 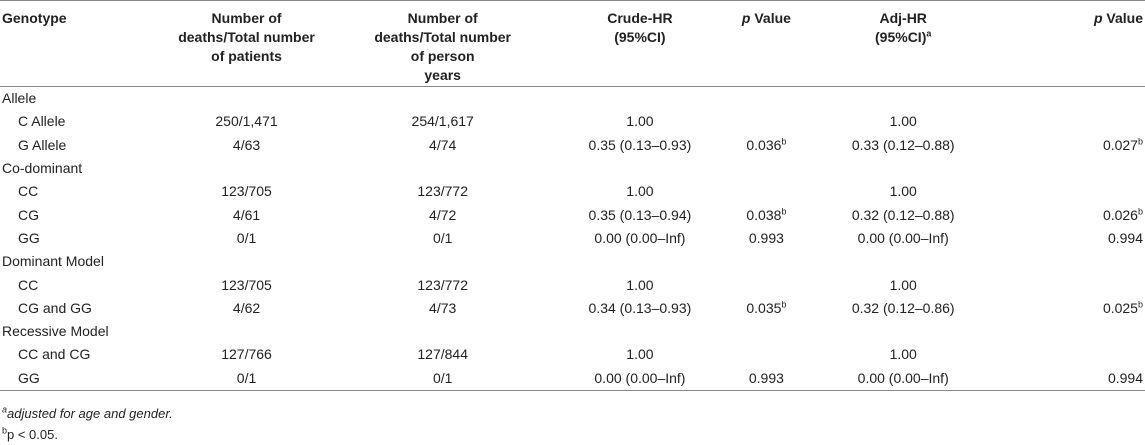 I want to click on cell-genotype: CC and CG, so click(x=83, y=354).